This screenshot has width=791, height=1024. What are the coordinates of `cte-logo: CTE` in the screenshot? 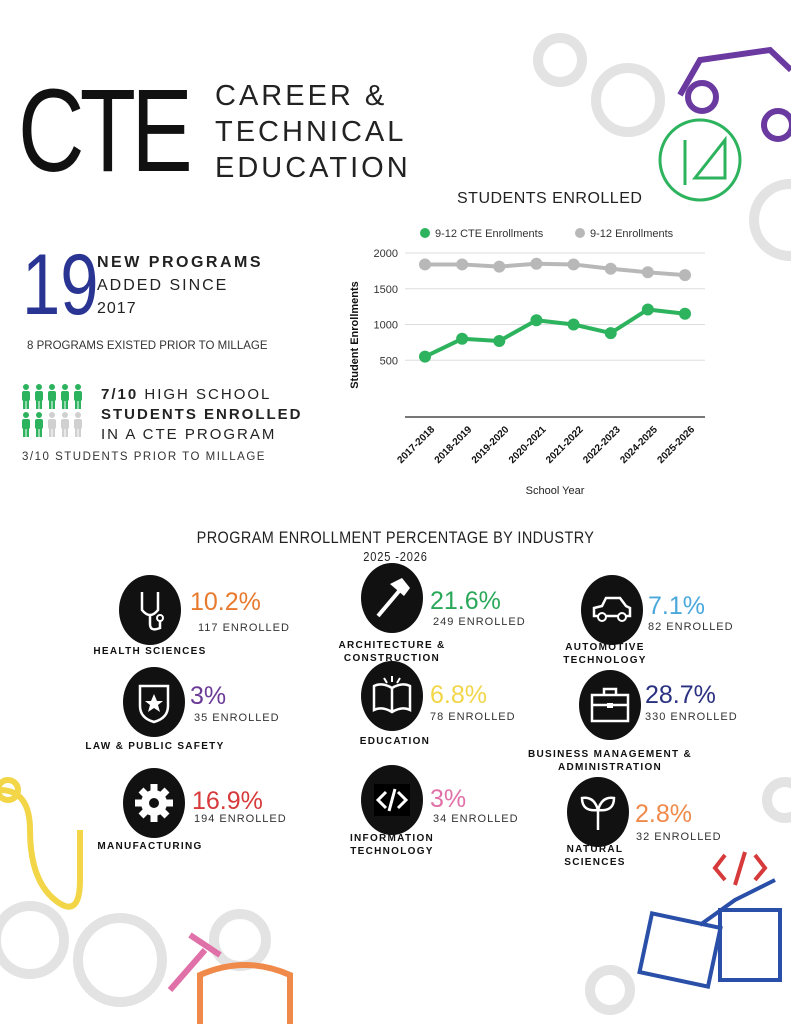 It's located at (105, 131).